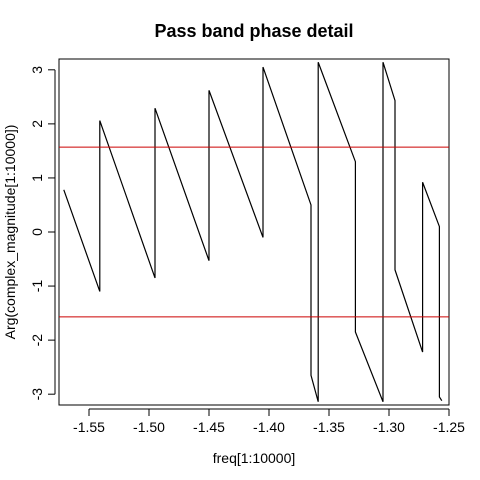  I want to click on x-tick-label: -1.30, so click(389, 427).